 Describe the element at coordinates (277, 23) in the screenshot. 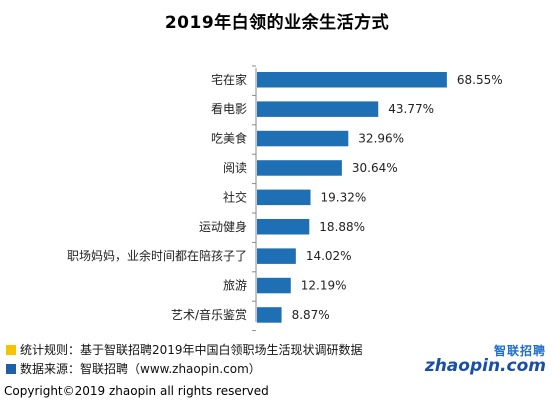

I see `chart-title: 2019年白领的业余生活方式` at that location.